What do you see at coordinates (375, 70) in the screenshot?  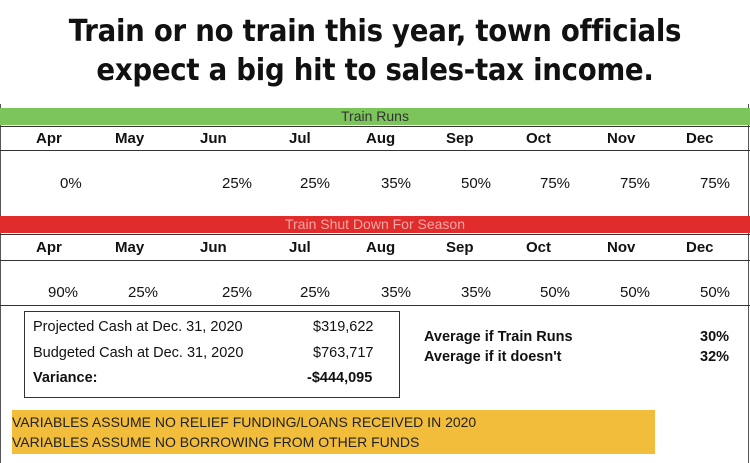 I see `headline-line-2: expect a big hit to sales-tax income.` at bounding box center [375, 70].